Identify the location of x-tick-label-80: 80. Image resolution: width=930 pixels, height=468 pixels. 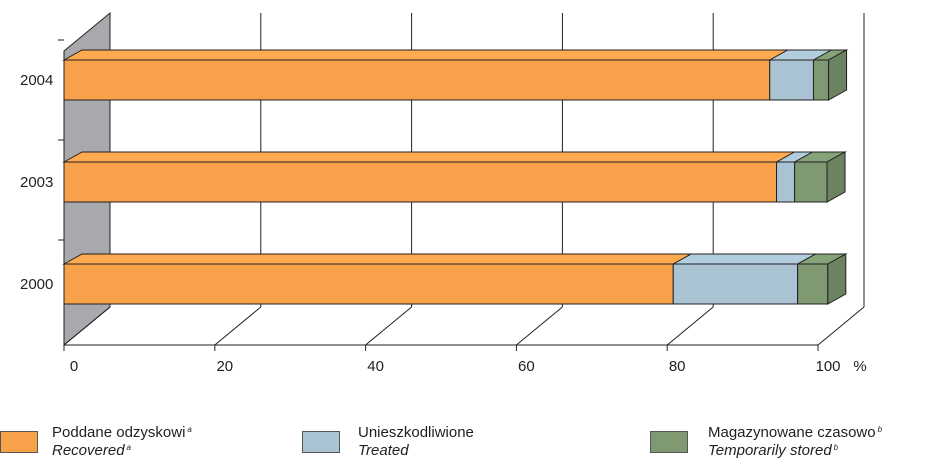
(677, 366).